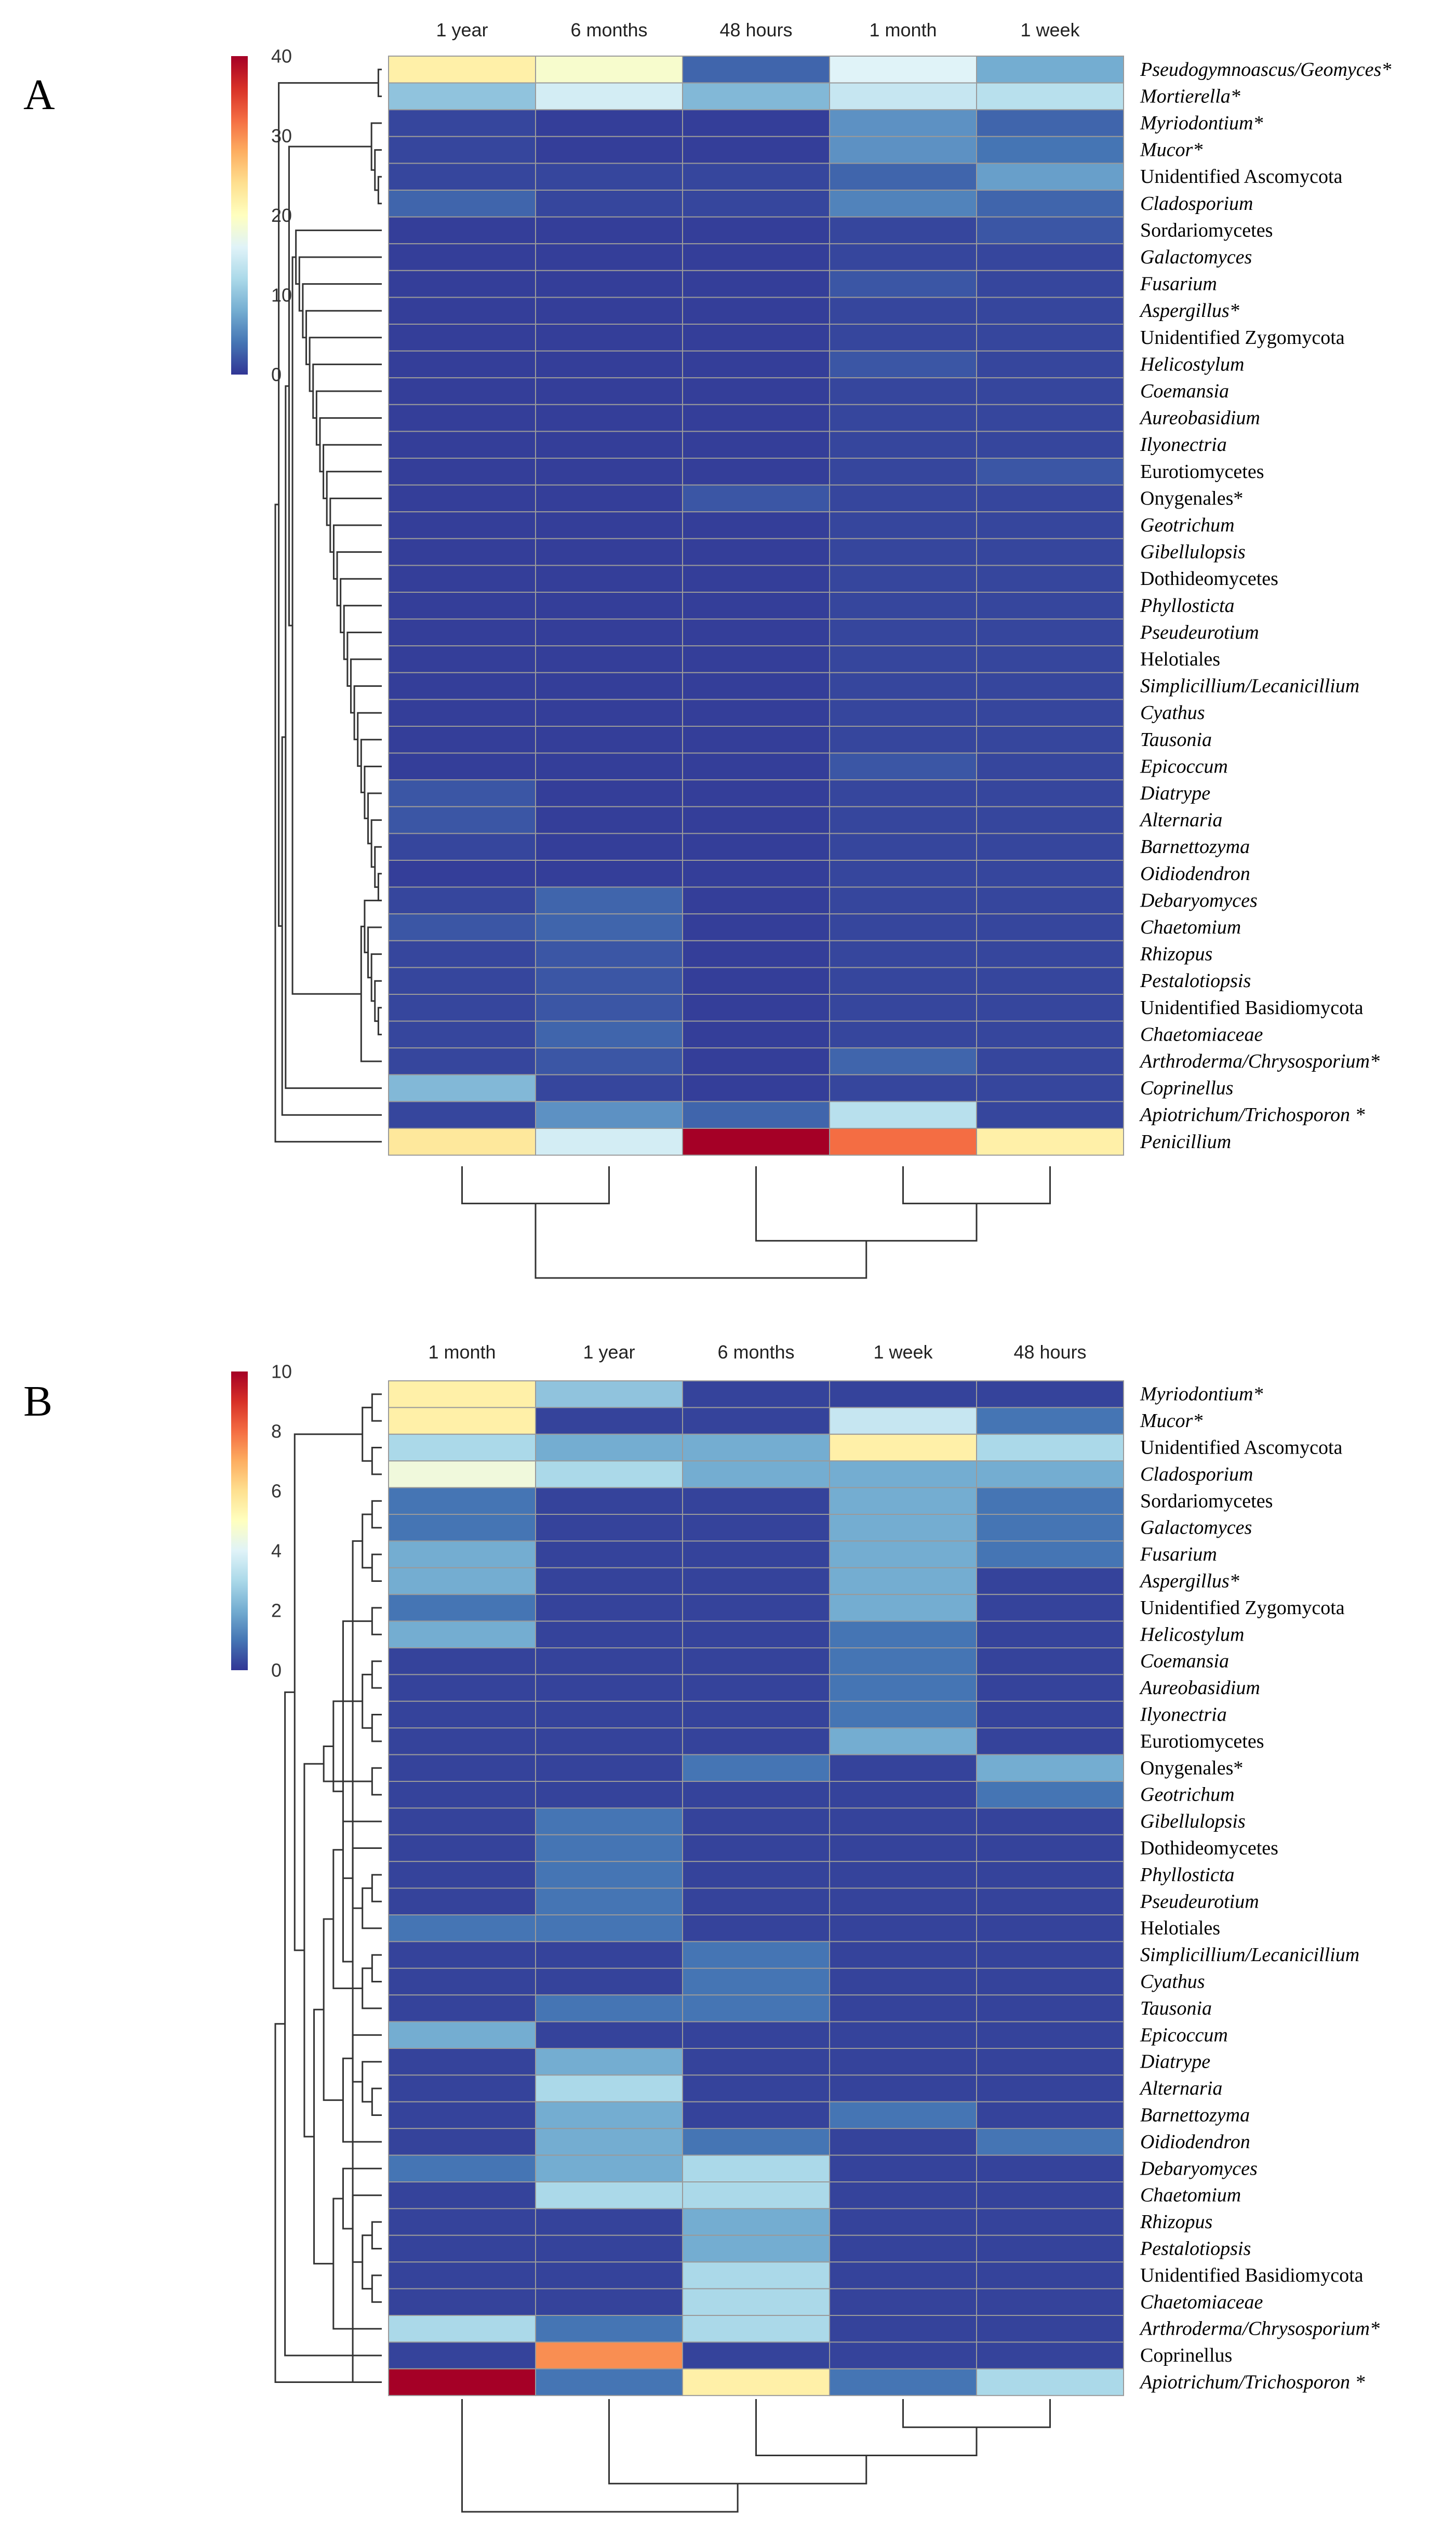 The image size is (1456, 2544). What do you see at coordinates (1050, 364) in the screenshot?
I see `cell-a-helicostylum-1-week` at bounding box center [1050, 364].